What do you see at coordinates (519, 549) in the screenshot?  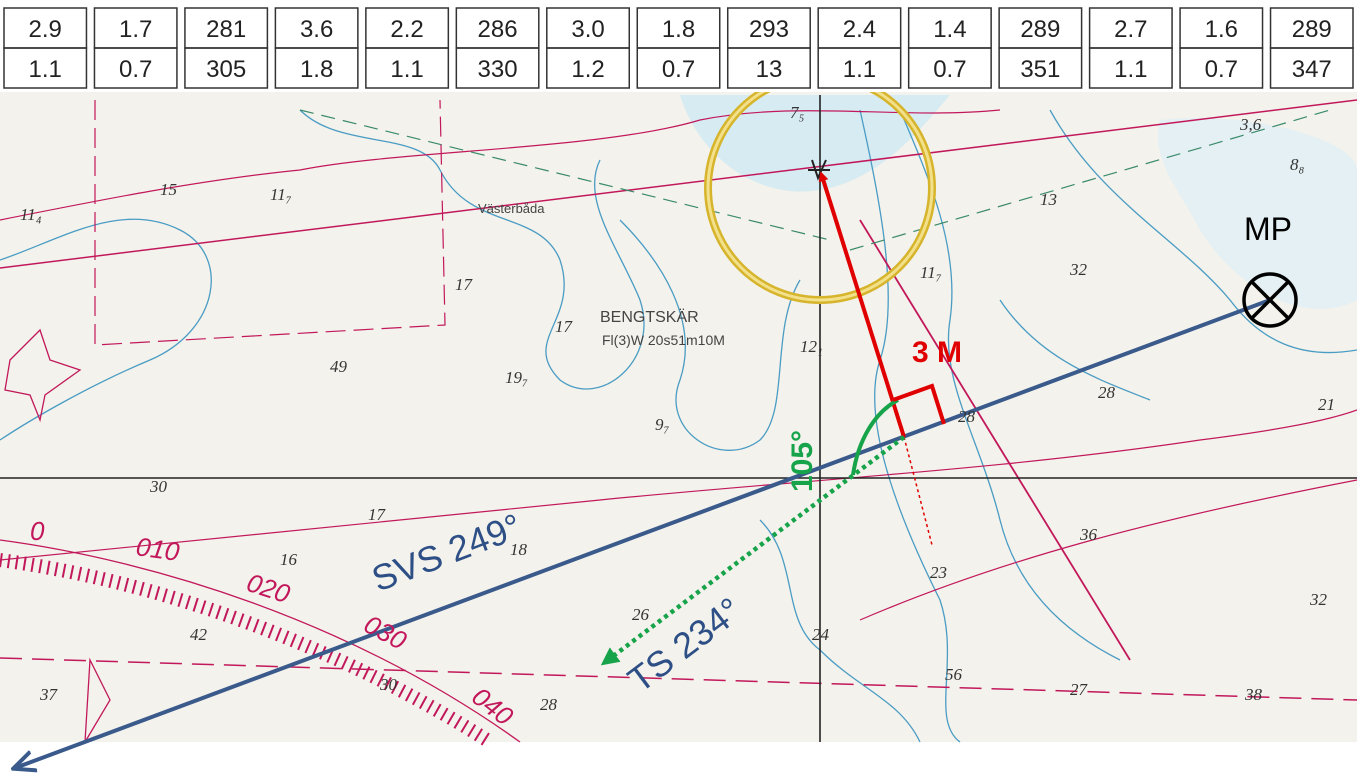 I see `depth-label: 18` at bounding box center [519, 549].